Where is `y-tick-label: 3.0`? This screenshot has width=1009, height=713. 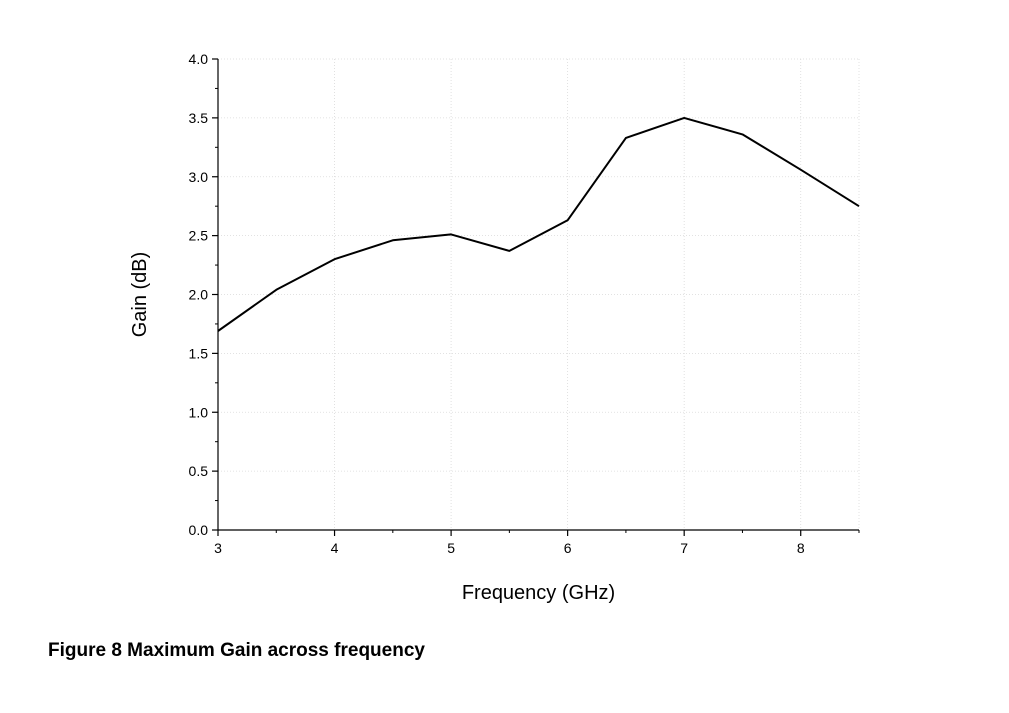 y-tick-label: 3.0 is located at coordinates (199, 177).